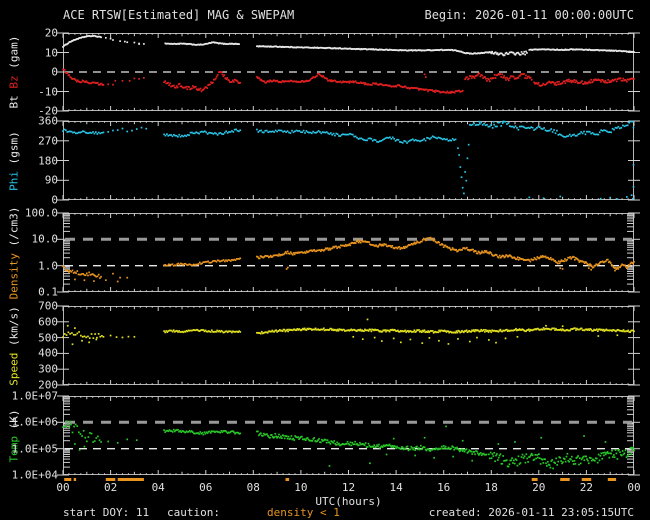 This screenshot has height=520, width=650. I want to click on y-tick-label: 270, so click(48, 141).